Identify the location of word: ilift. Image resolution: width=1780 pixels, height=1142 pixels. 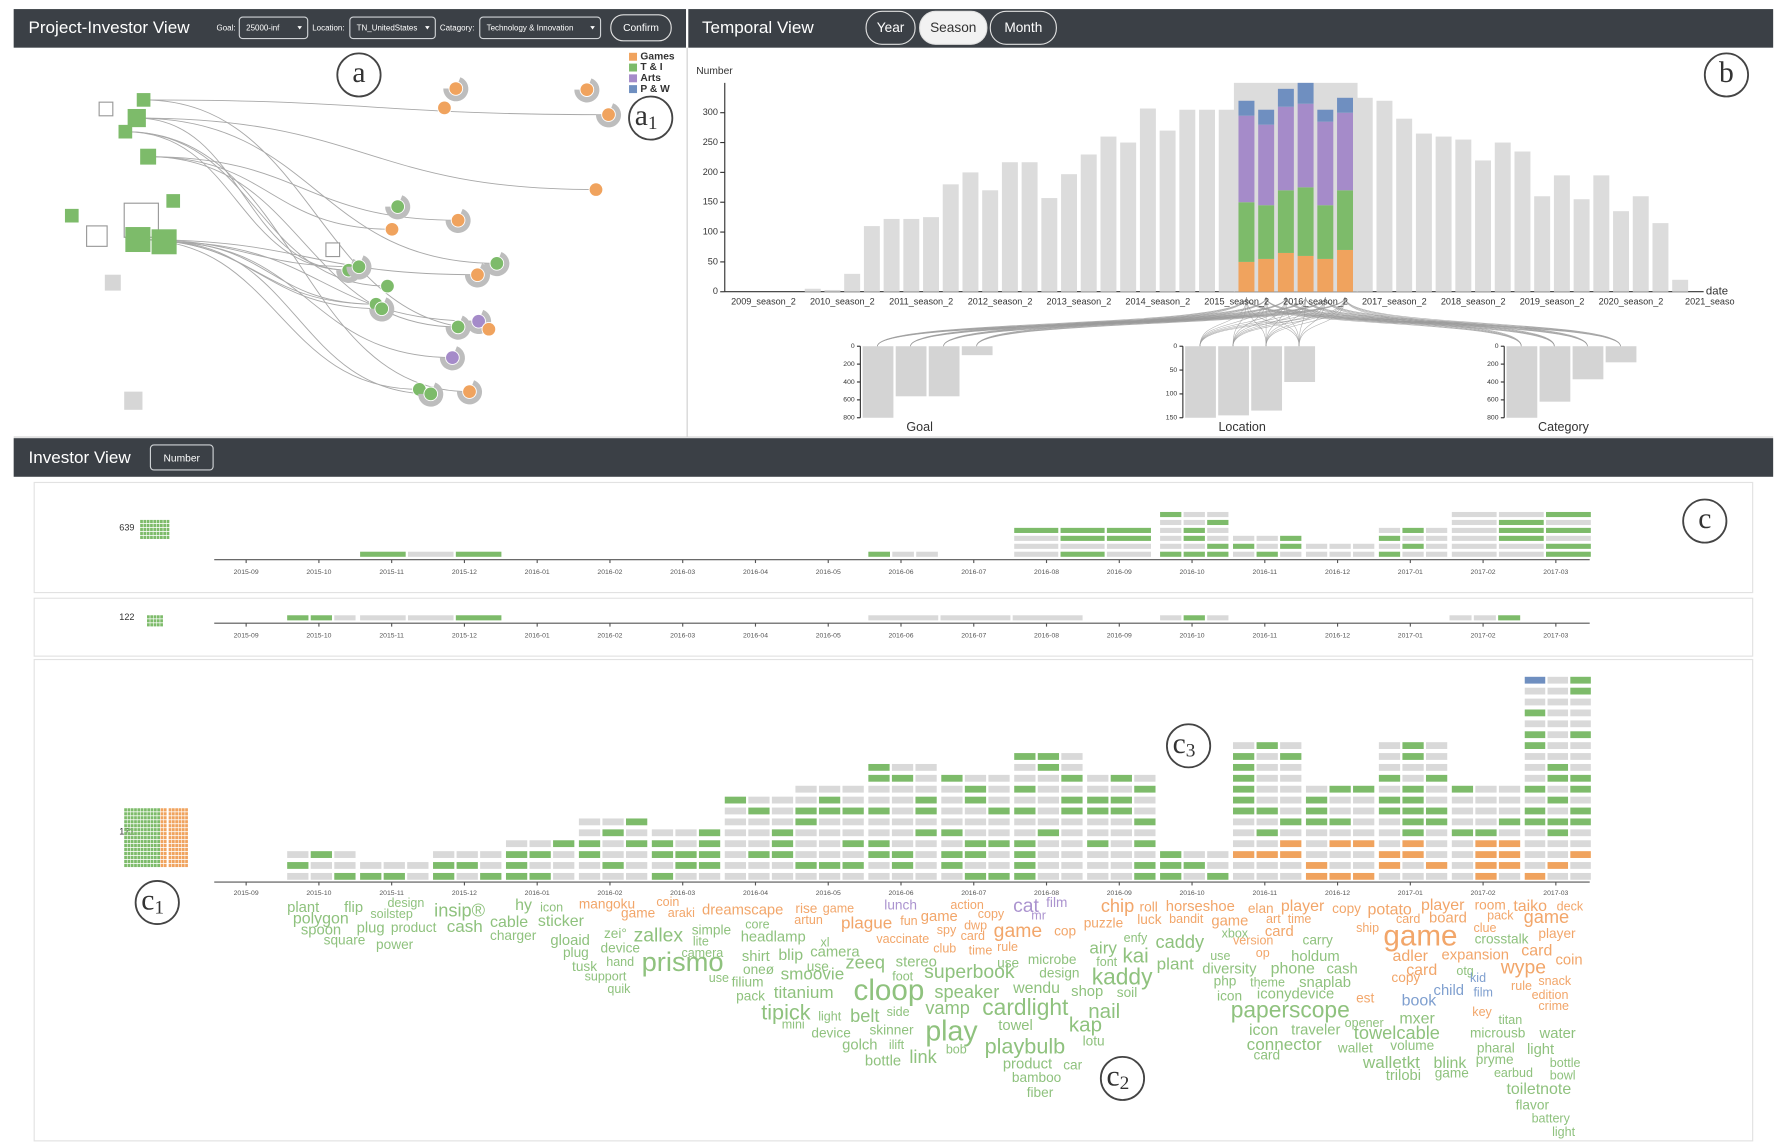
(897, 1045).